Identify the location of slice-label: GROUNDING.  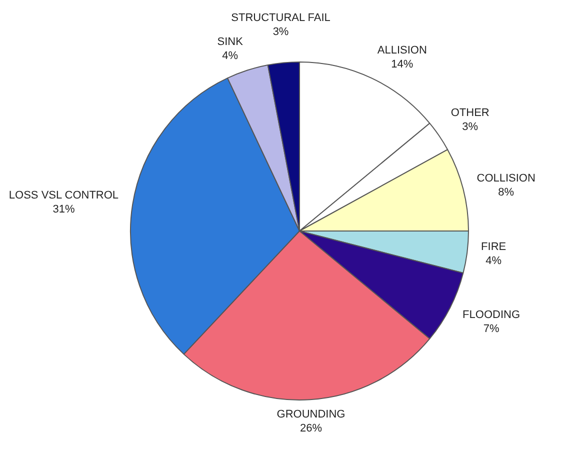
(311, 414).